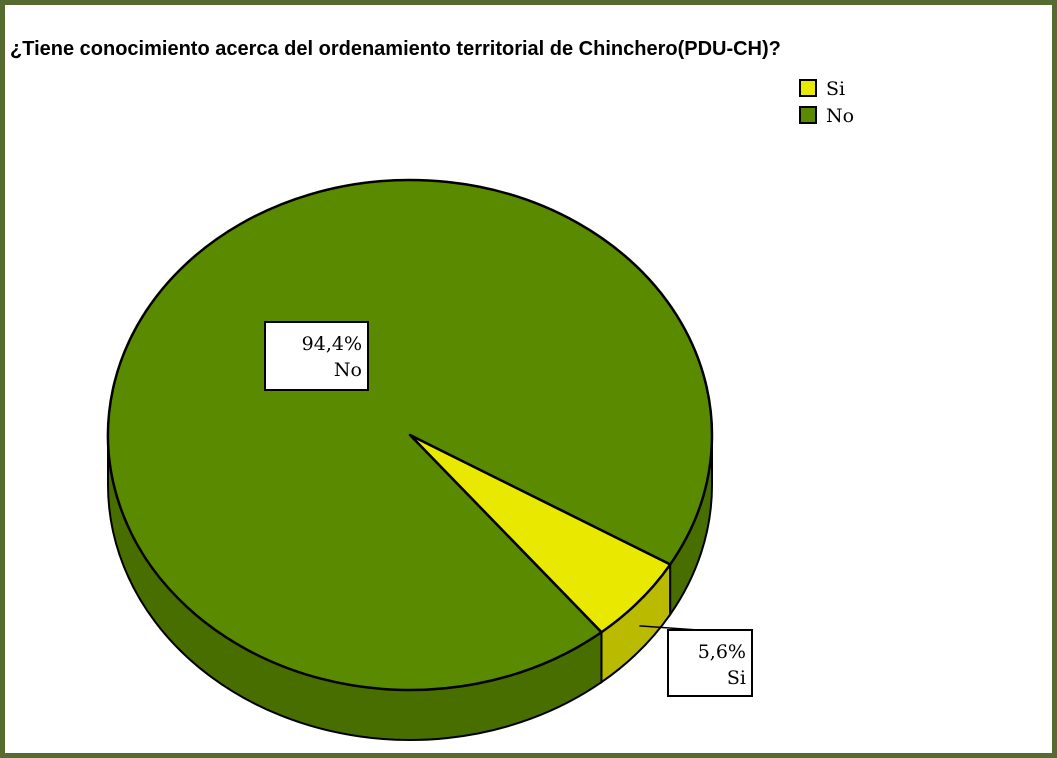 The image size is (1057, 758). Describe the element at coordinates (722, 652) in the screenshot. I see `value-label: 5,6%` at that location.